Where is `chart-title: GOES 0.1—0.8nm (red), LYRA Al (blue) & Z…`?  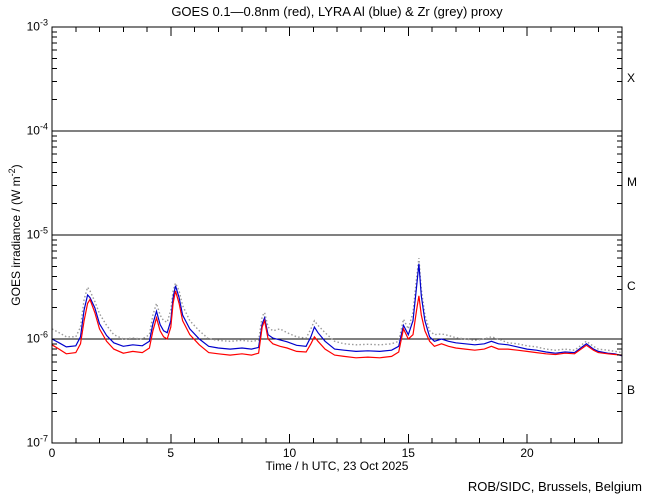
chart-title: GOES 0.1—0.8nm (red), LYRA Al (blue) & Z… is located at coordinates (337, 11).